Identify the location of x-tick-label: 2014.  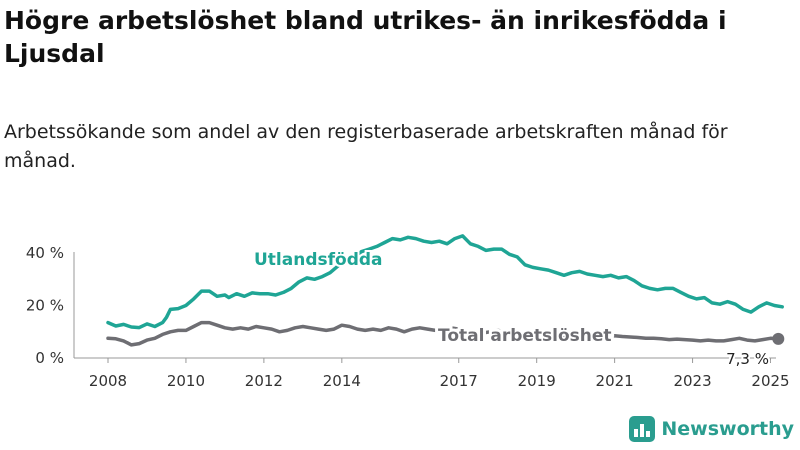
(342, 381).